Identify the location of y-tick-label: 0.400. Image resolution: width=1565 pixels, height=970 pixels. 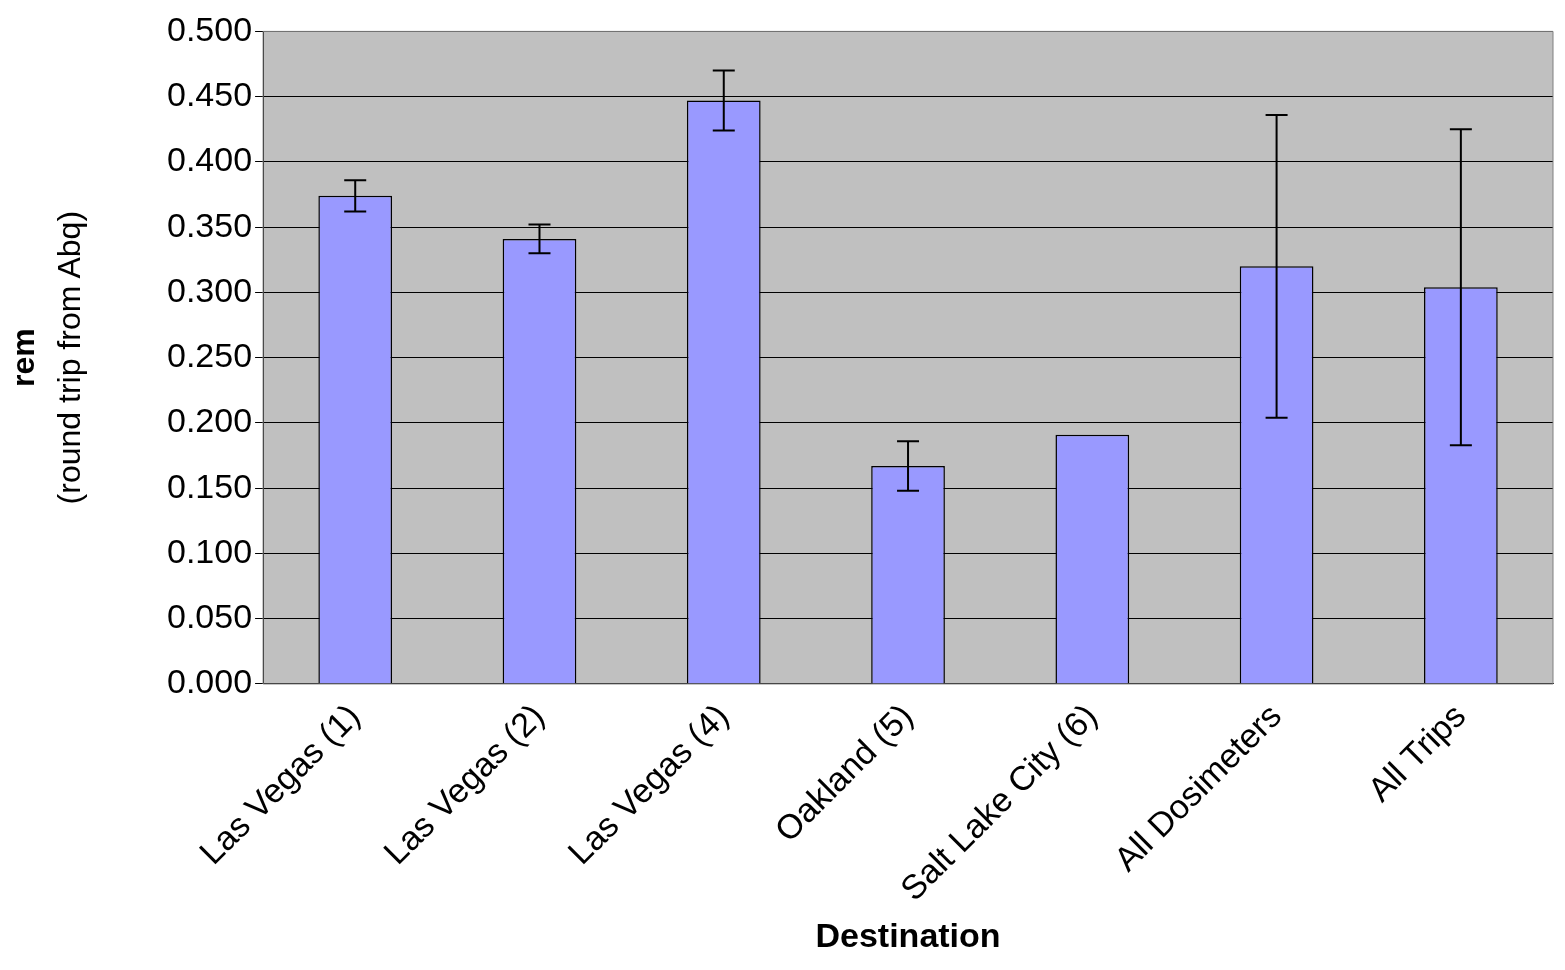
(209, 159).